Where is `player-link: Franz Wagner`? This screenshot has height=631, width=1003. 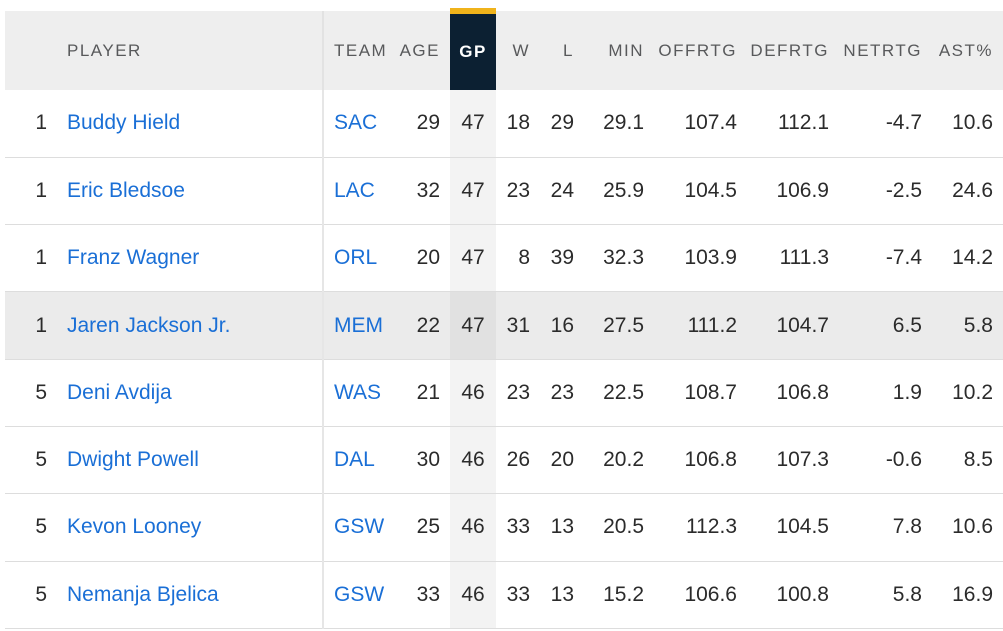
player-link: Franz Wagner is located at coordinates (133, 258).